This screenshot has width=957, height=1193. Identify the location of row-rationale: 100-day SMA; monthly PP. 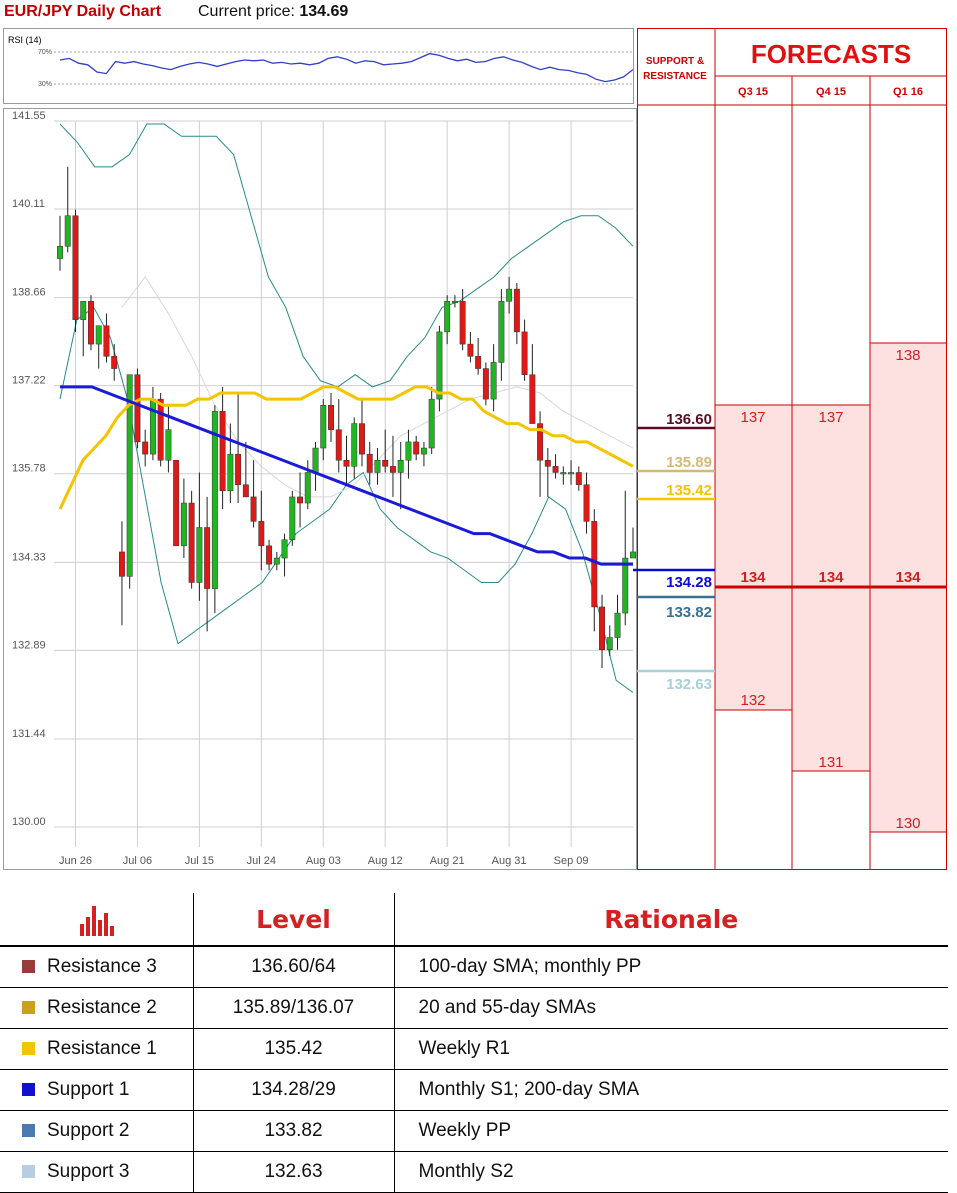
(671, 967).